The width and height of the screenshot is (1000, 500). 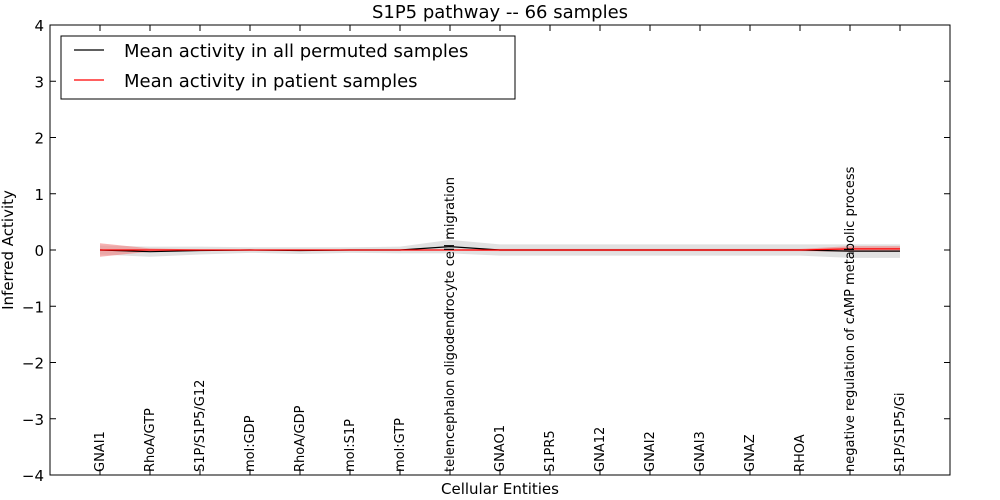 What do you see at coordinates (900, 432) in the screenshot?
I see `x-category-label: S1P/S1P5/Gi` at bounding box center [900, 432].